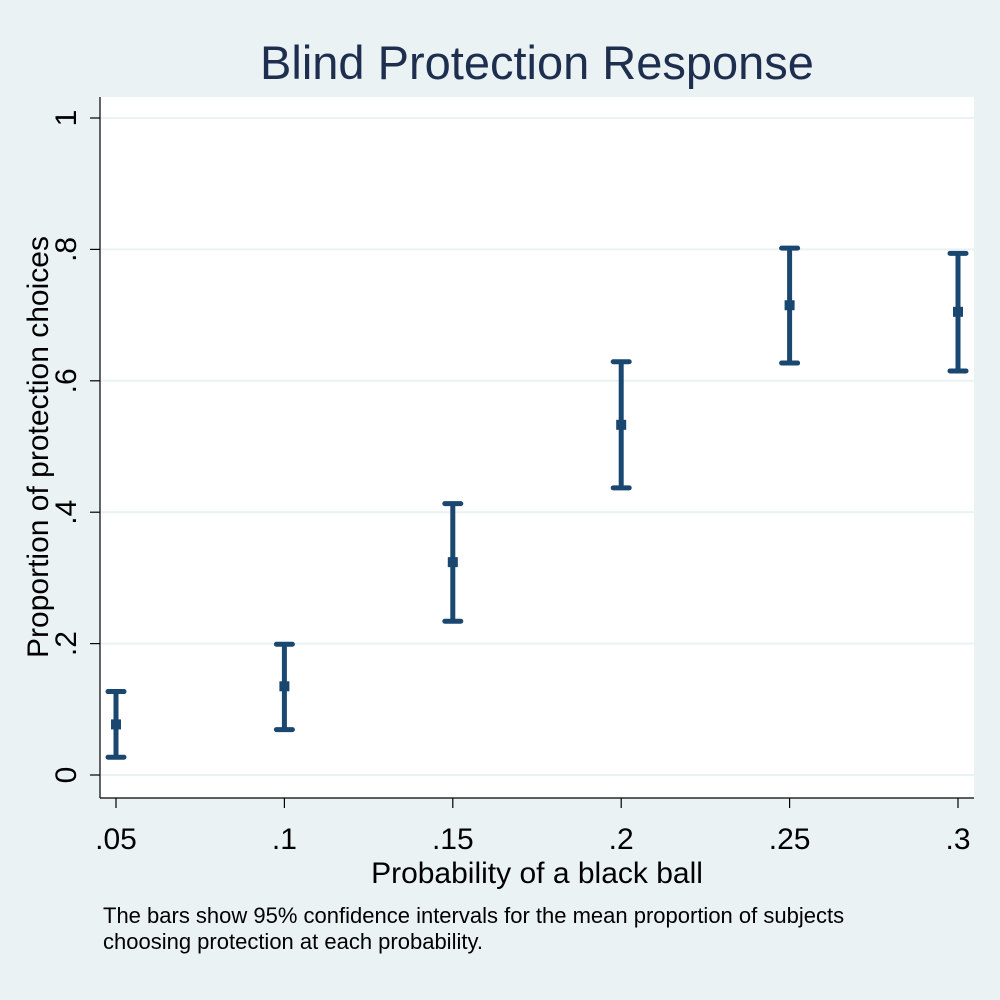  I want to click on chart-note-line-2: choosing protection at each probability., so click(293, 941).